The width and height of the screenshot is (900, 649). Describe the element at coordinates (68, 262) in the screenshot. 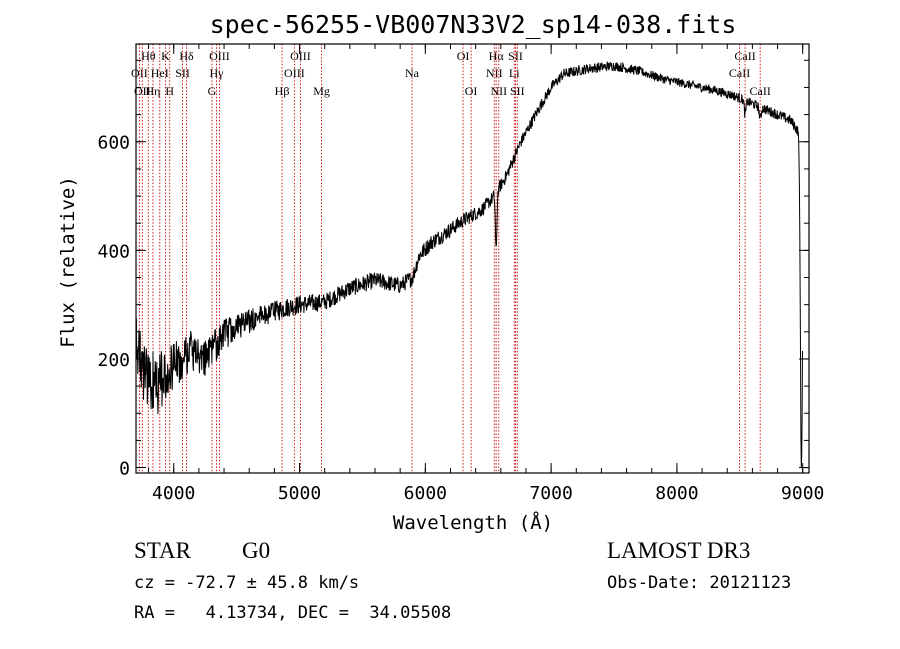

I see `y-axis-label: Flux (relative)` at that location.